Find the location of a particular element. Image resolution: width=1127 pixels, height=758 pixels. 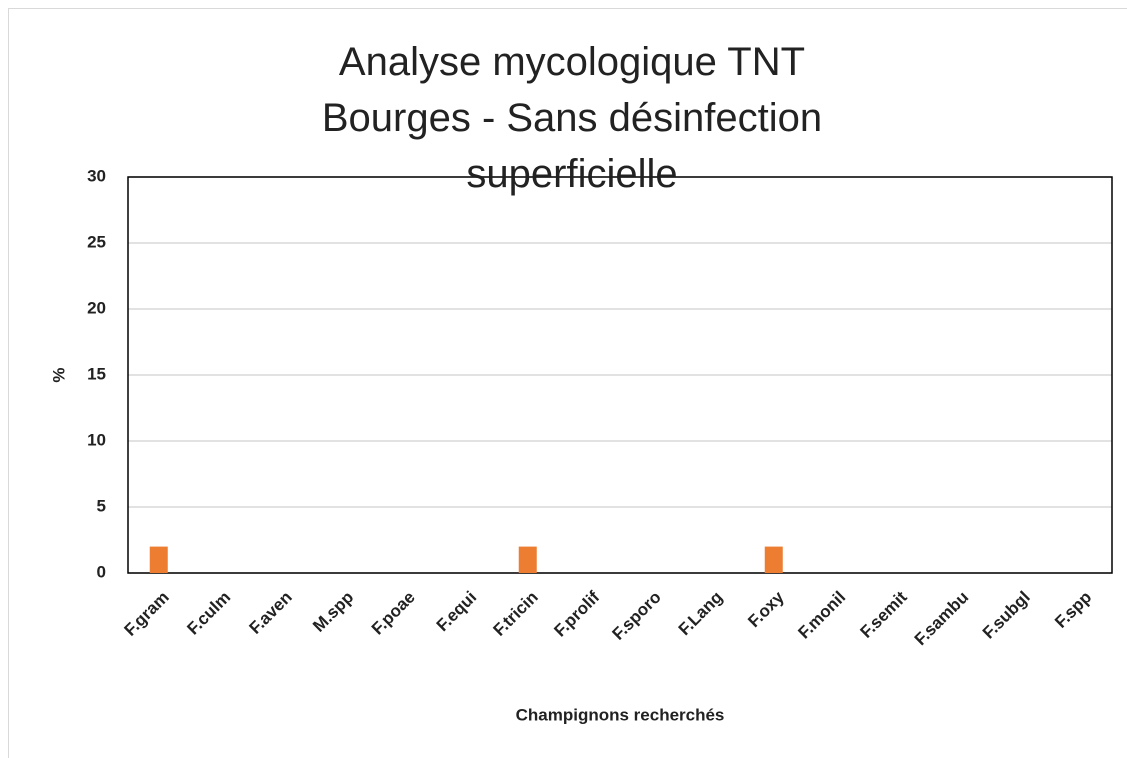

x-tick-label: F.prolif is located at coordinates (576, 613).